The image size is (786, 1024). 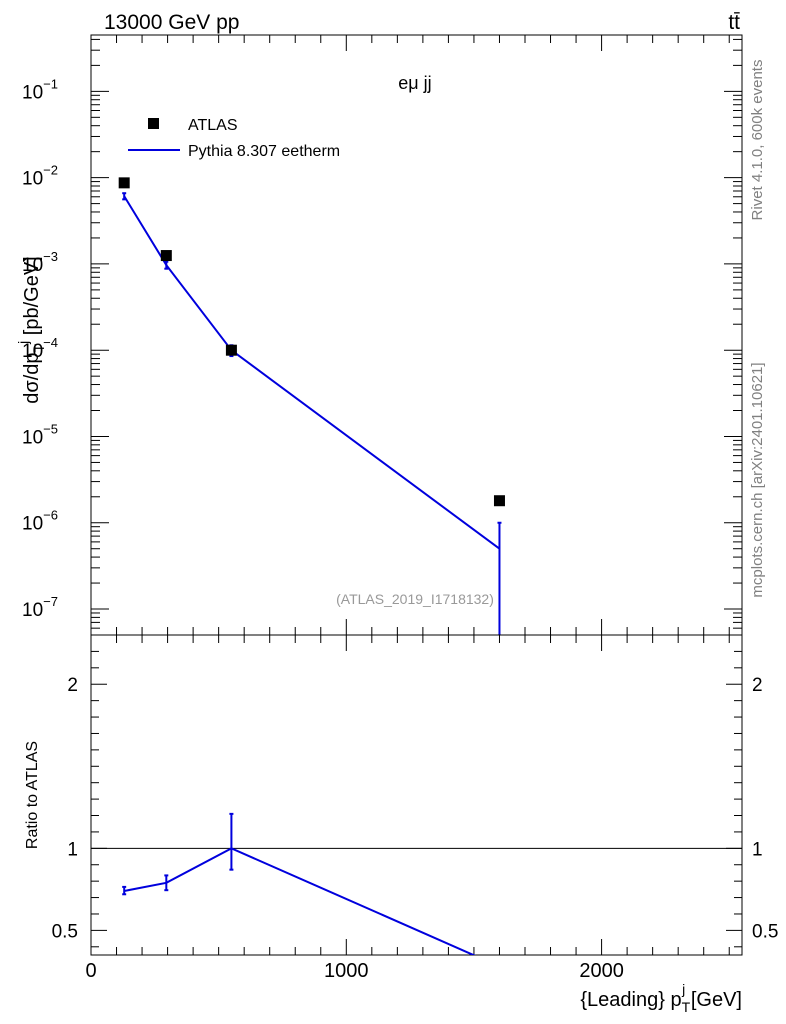 What do you see at coordinates (153, 123) in the screenshot?
I see `legend-marker-atlas` at bounding box center [153, 123].